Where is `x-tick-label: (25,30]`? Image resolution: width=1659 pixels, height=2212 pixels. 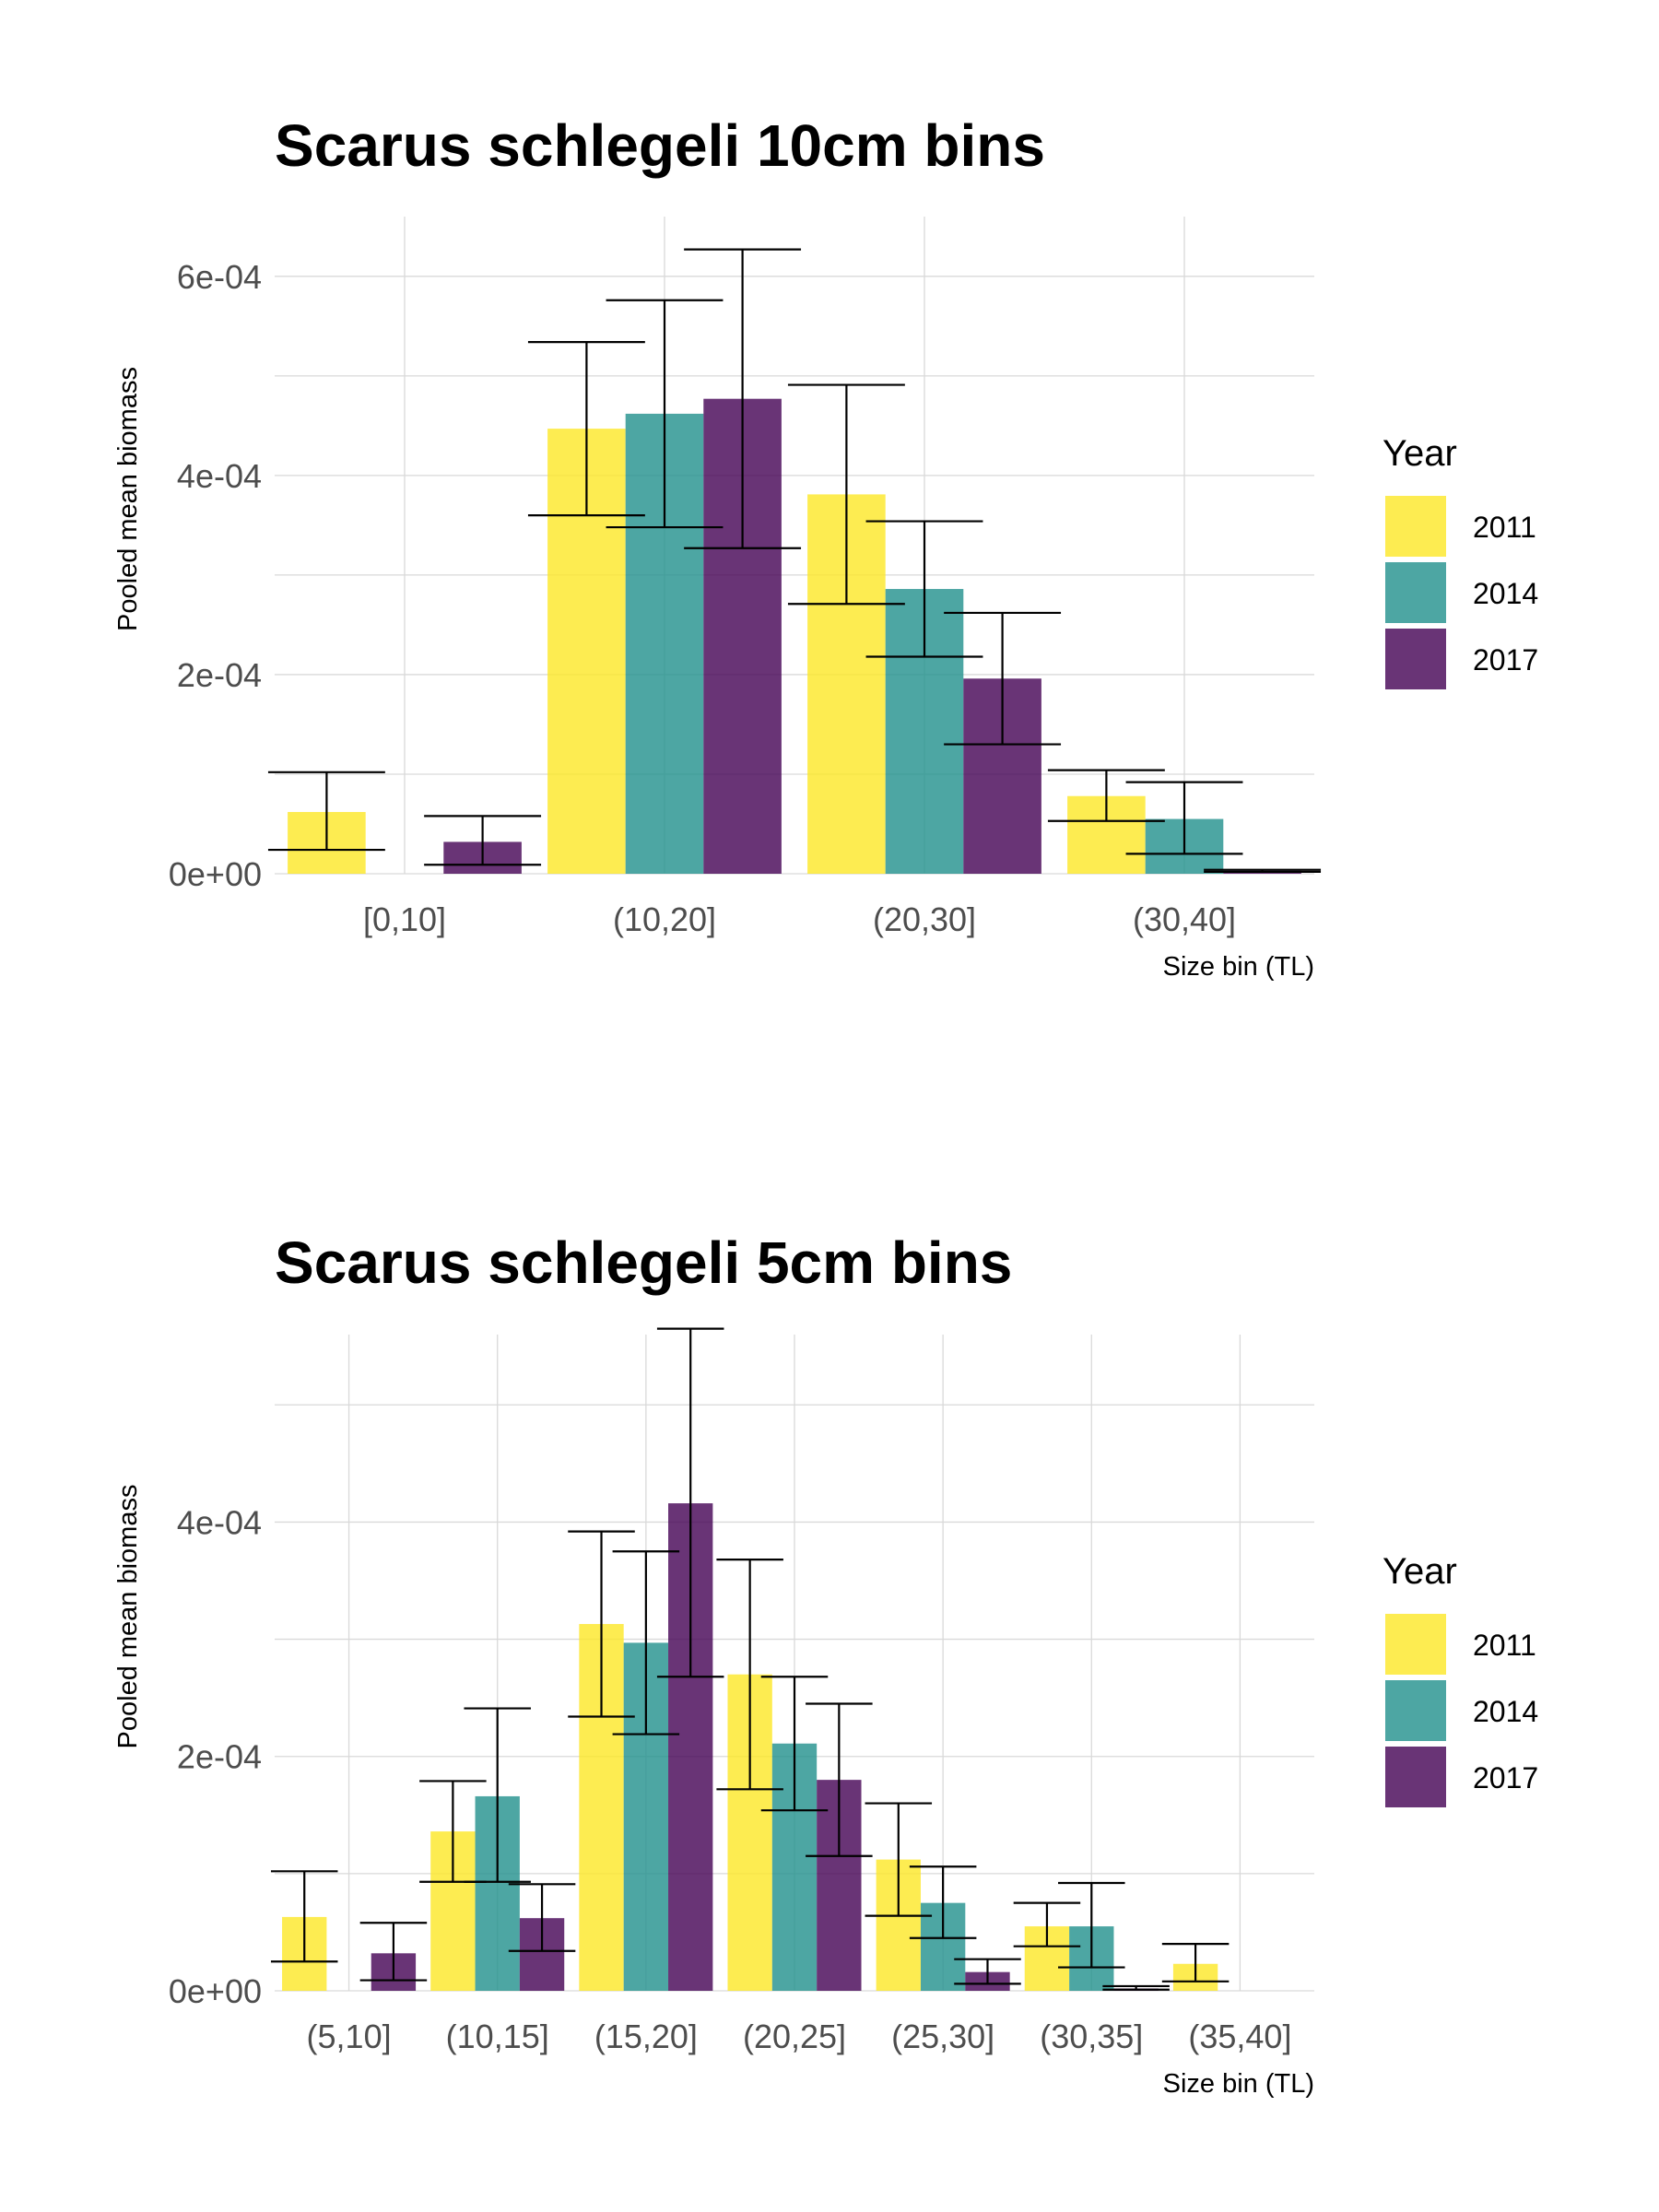
x-tick-label: (25,30] is located at coordinates (942, 2036).